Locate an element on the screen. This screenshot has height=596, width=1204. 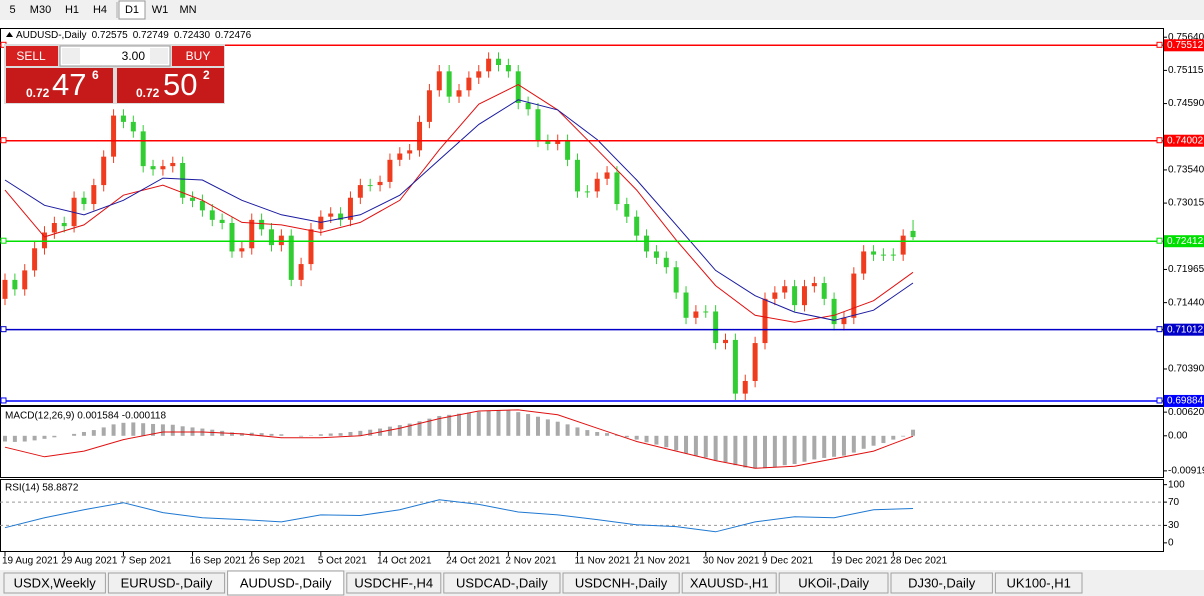
timeframe: D1 is located at coordinates (132, 10).